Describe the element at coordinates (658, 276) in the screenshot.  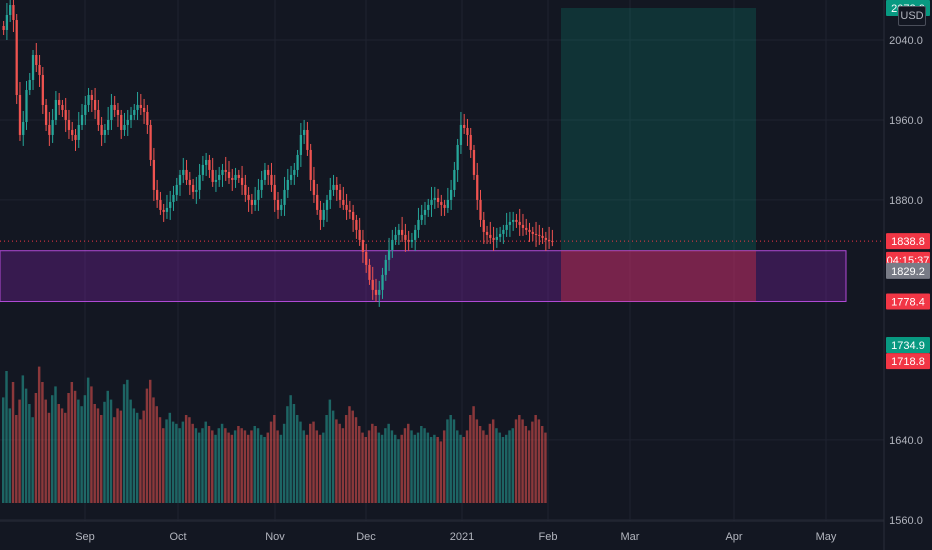
I see `position-stop-box` at that location.